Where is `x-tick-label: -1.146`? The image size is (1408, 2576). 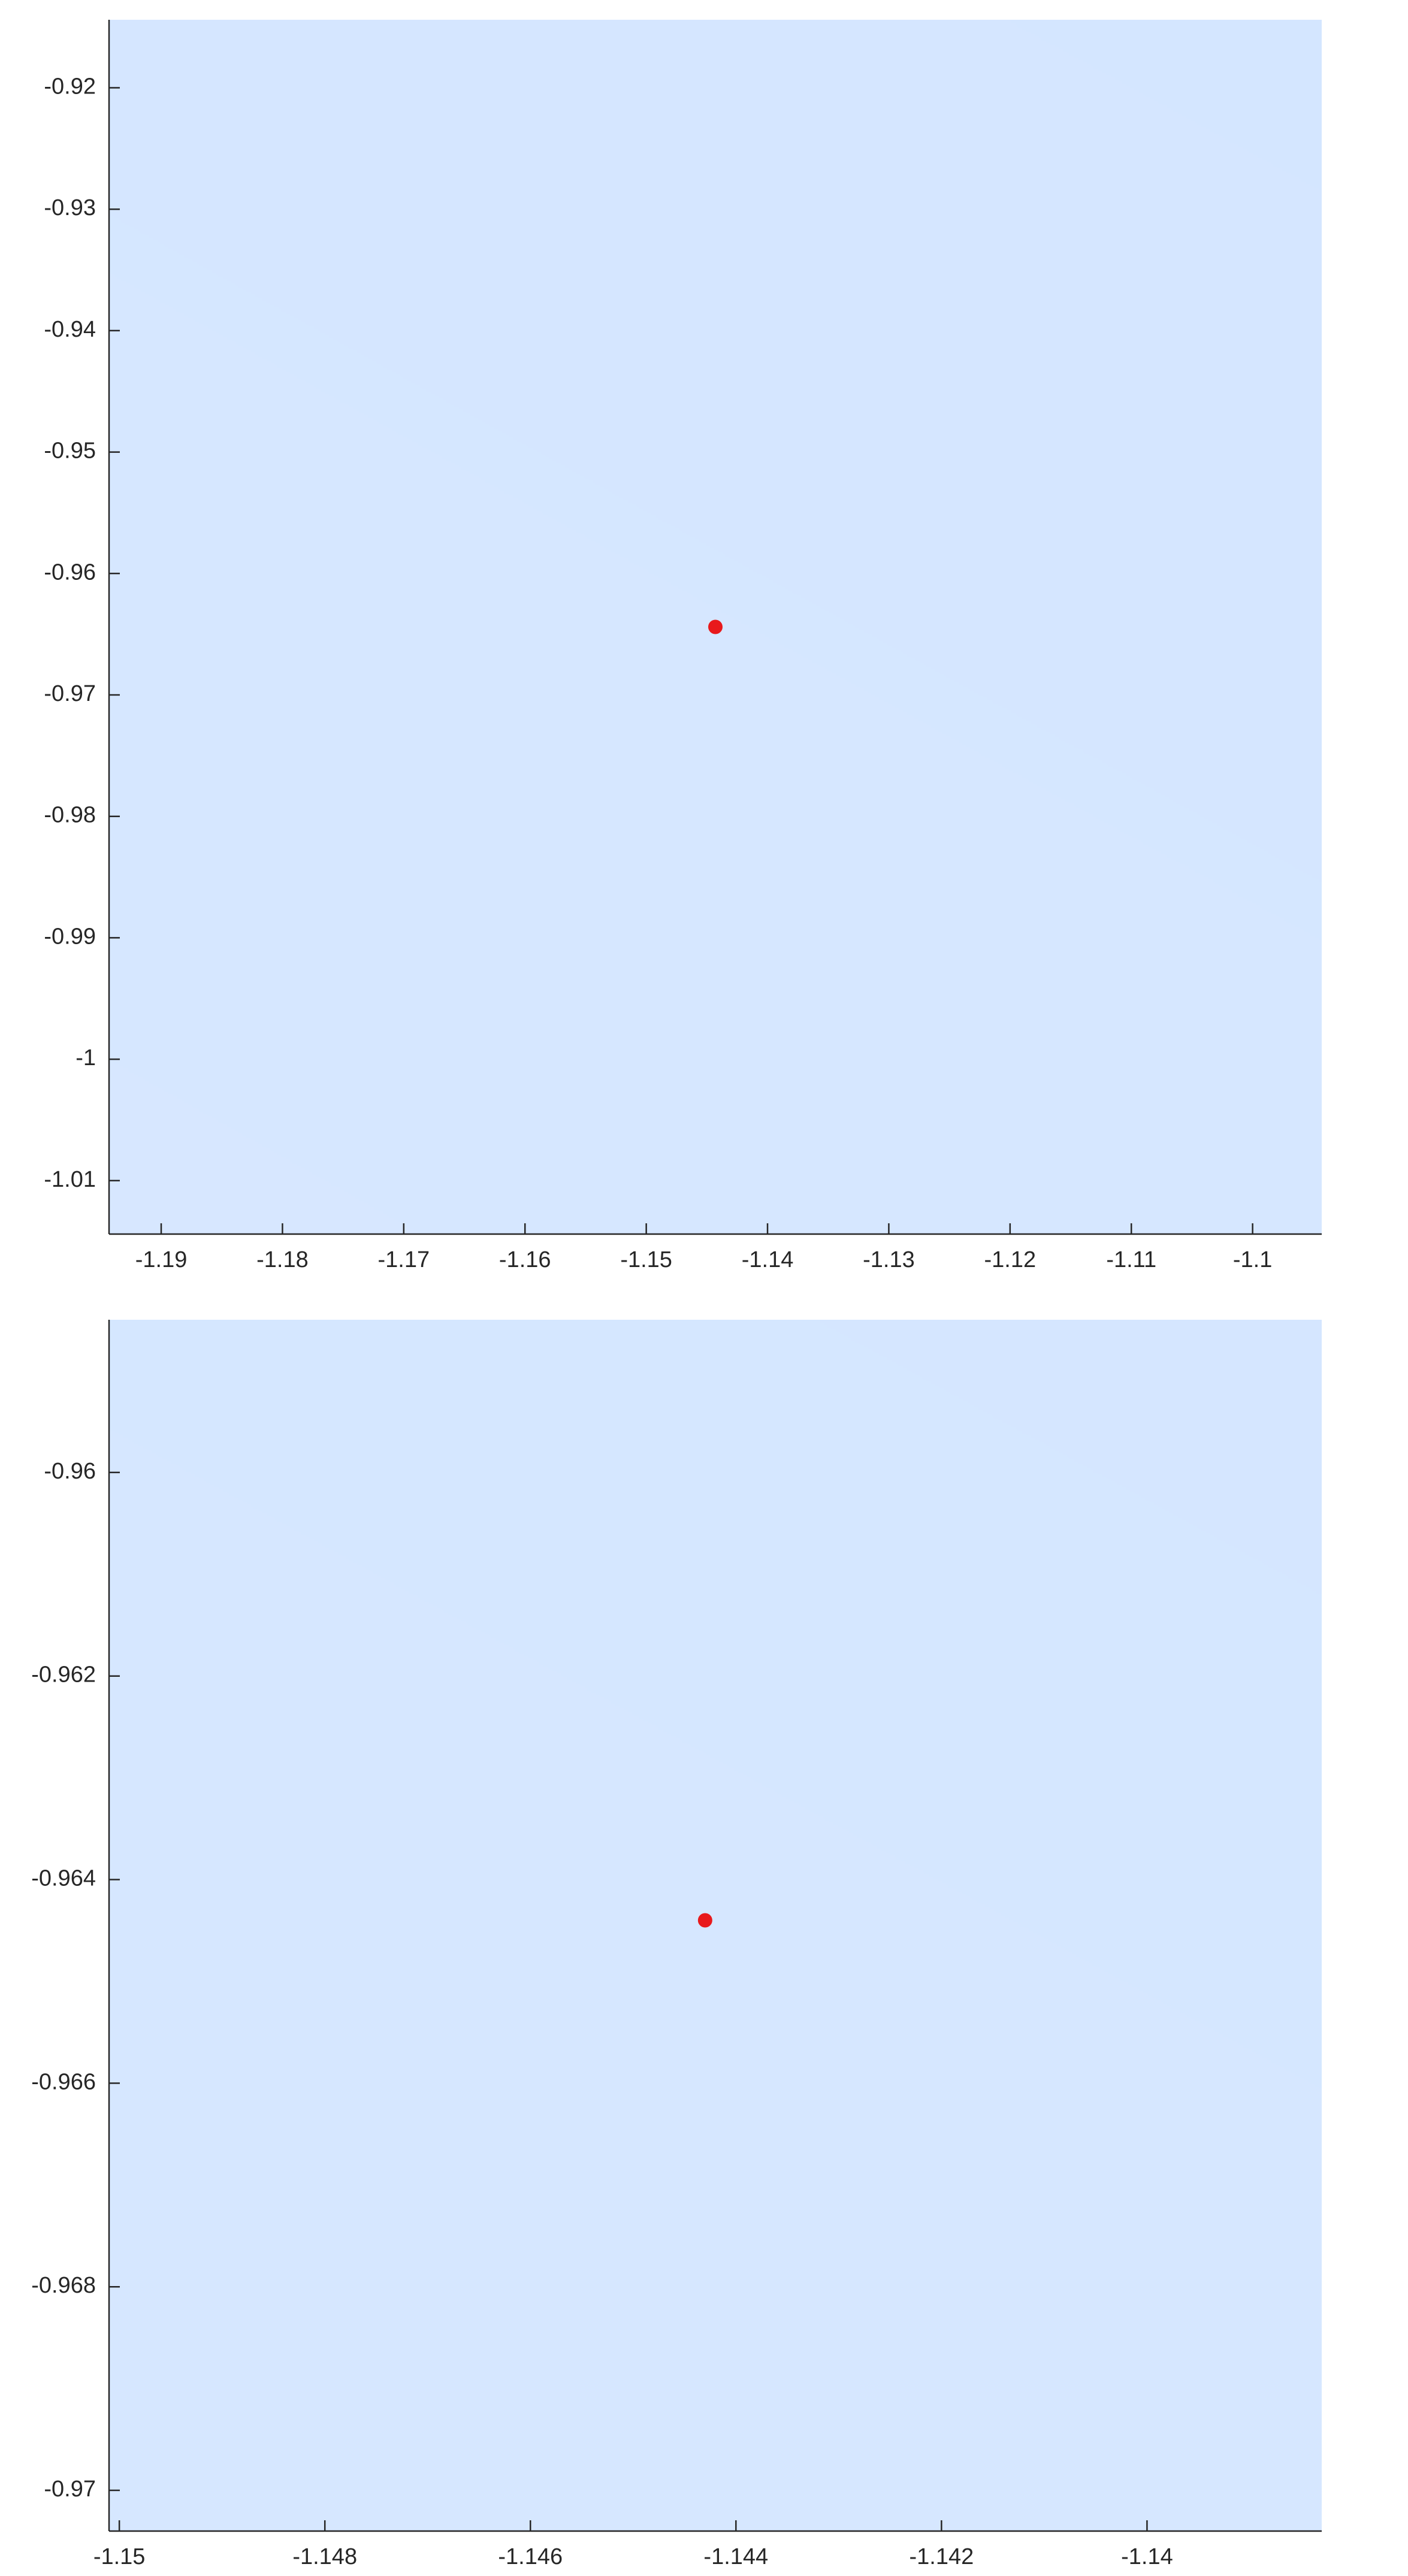
x-tick-label: -1.146 is located at coordinates (530, 2556).